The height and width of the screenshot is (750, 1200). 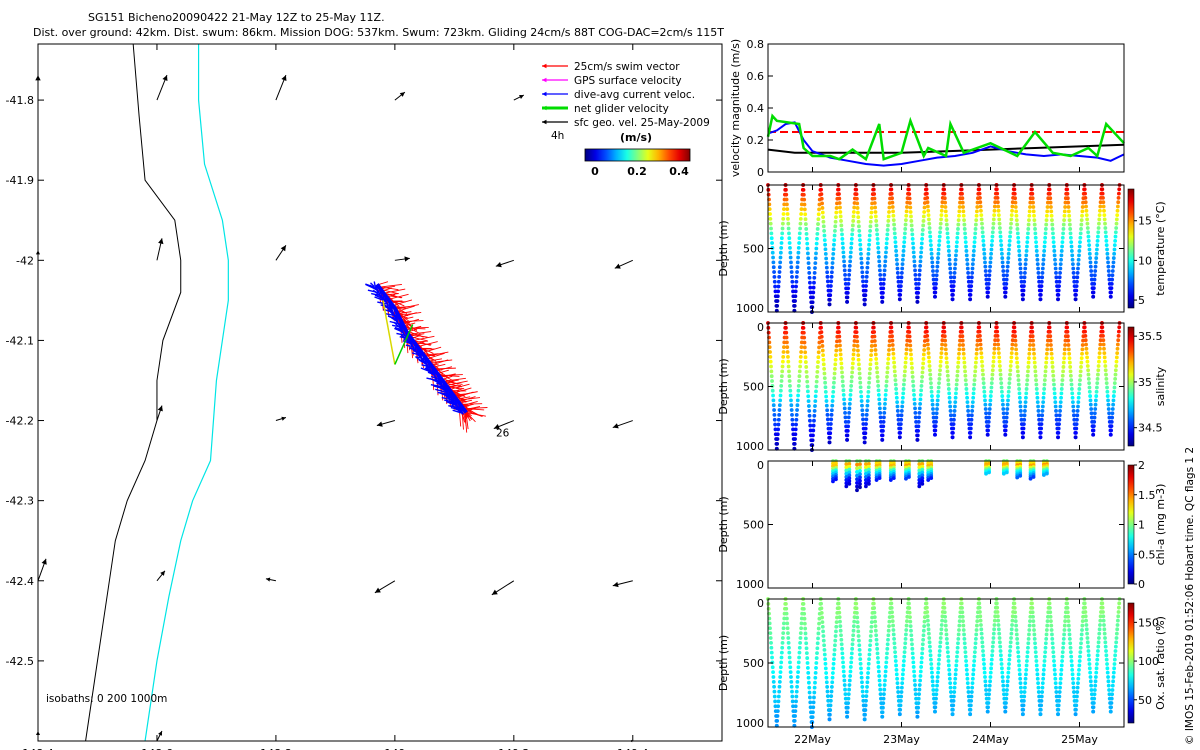 I want to click on depth-ylabel: Depth (m), so click(x=723, y=386).